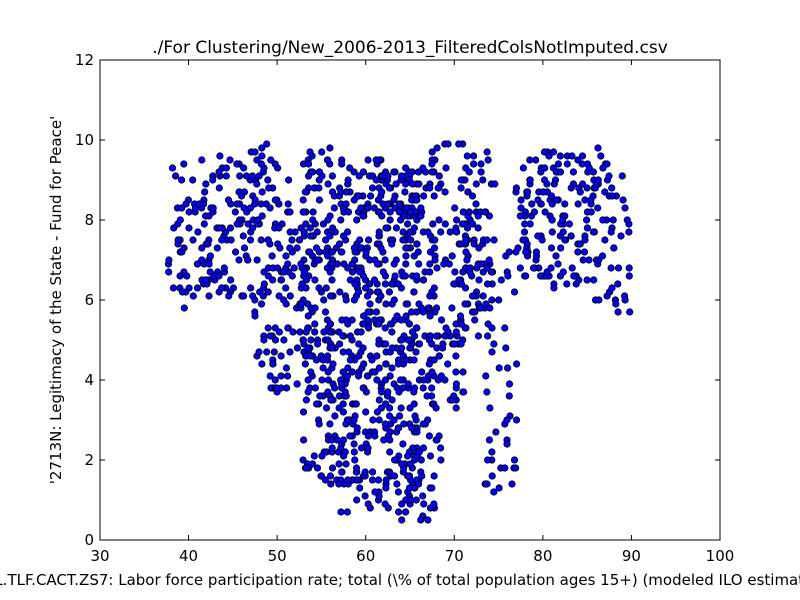 This screenshot has width=800, height=600. Describe the element at coordinates (84, 60) in the screenshot. I see `y-tick-label: 12` at that location.